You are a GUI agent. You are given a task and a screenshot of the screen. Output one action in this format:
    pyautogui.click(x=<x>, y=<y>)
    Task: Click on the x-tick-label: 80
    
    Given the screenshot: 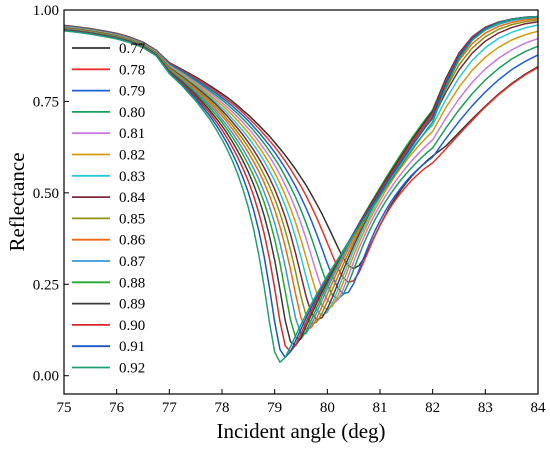 What is the action you would take?
    pyautogui.click(x=327, y=408)
    